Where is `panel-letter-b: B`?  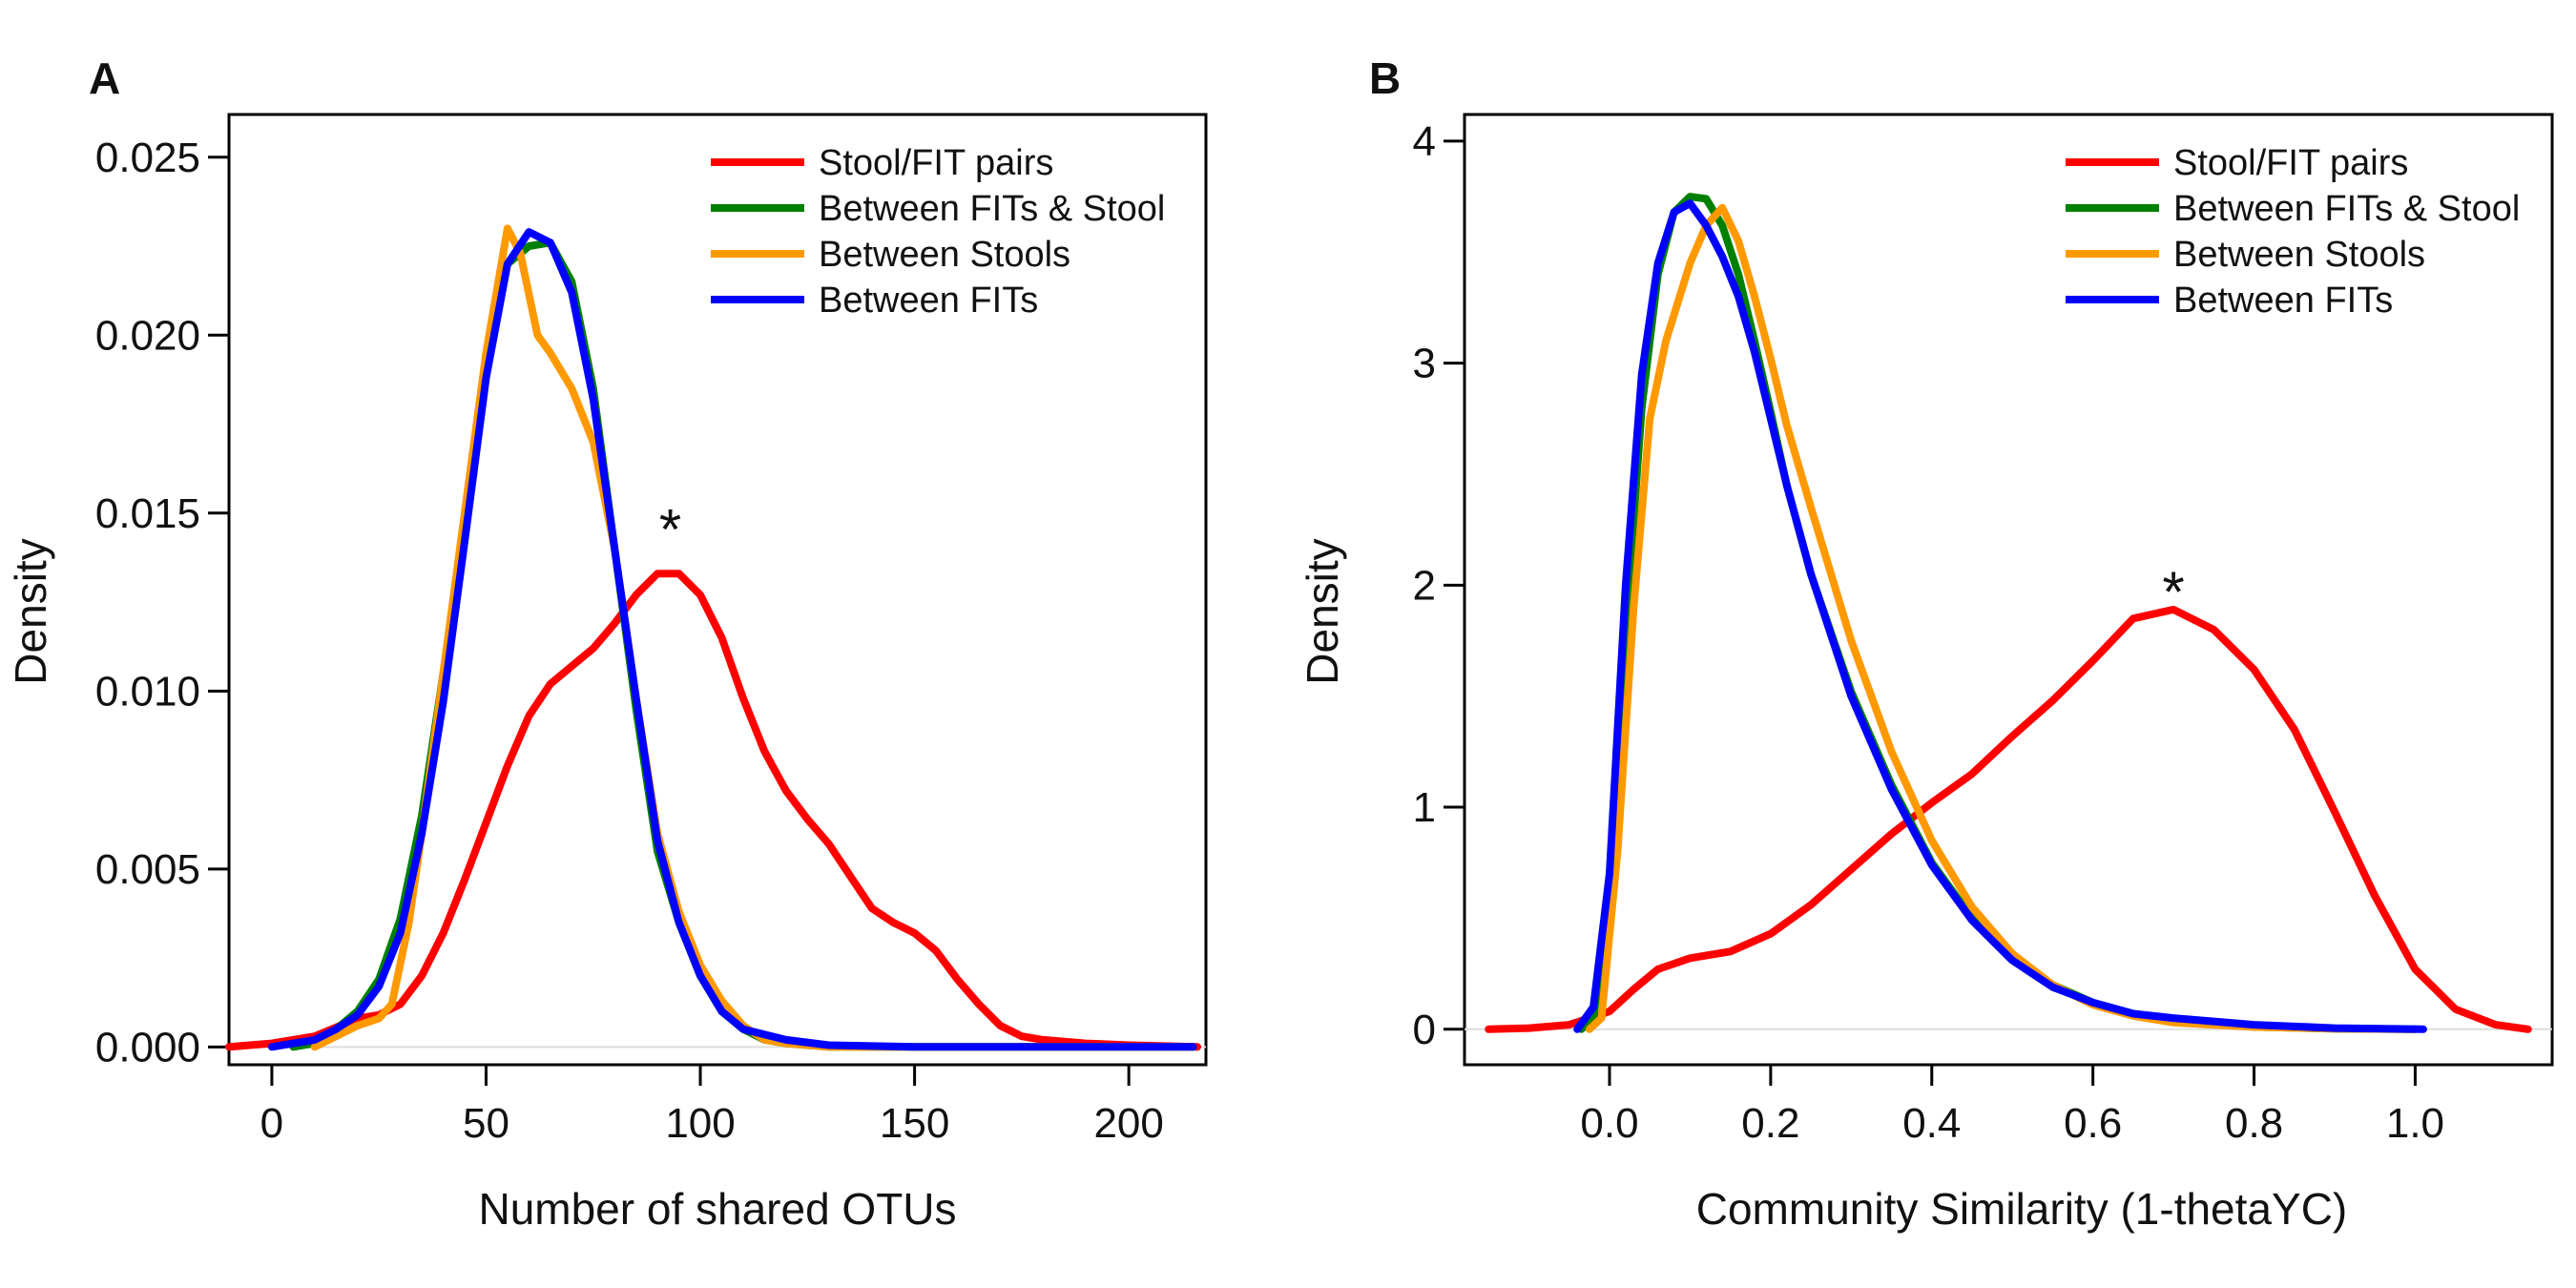 panel-letter-b: B is located at coordinates (1385, 78).